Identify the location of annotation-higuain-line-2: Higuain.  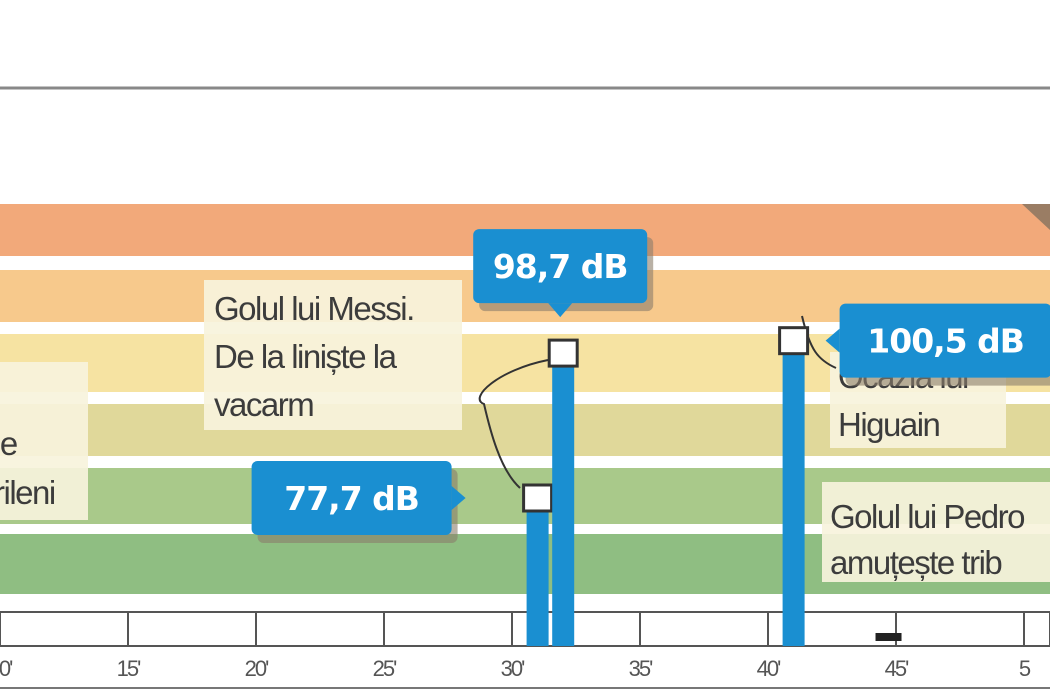
(889, 424).